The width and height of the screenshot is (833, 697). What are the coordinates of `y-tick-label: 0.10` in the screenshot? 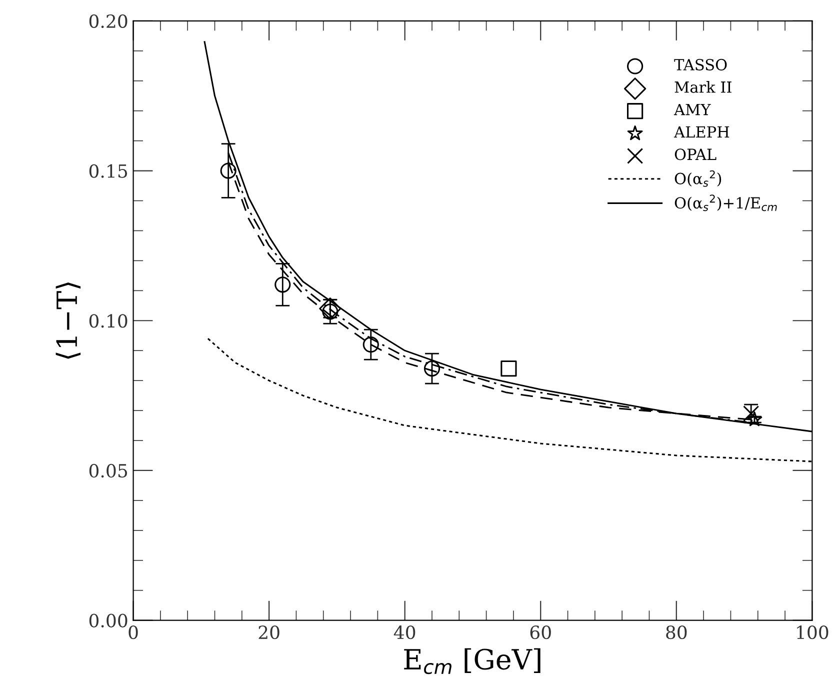 It's located at (108, 321).